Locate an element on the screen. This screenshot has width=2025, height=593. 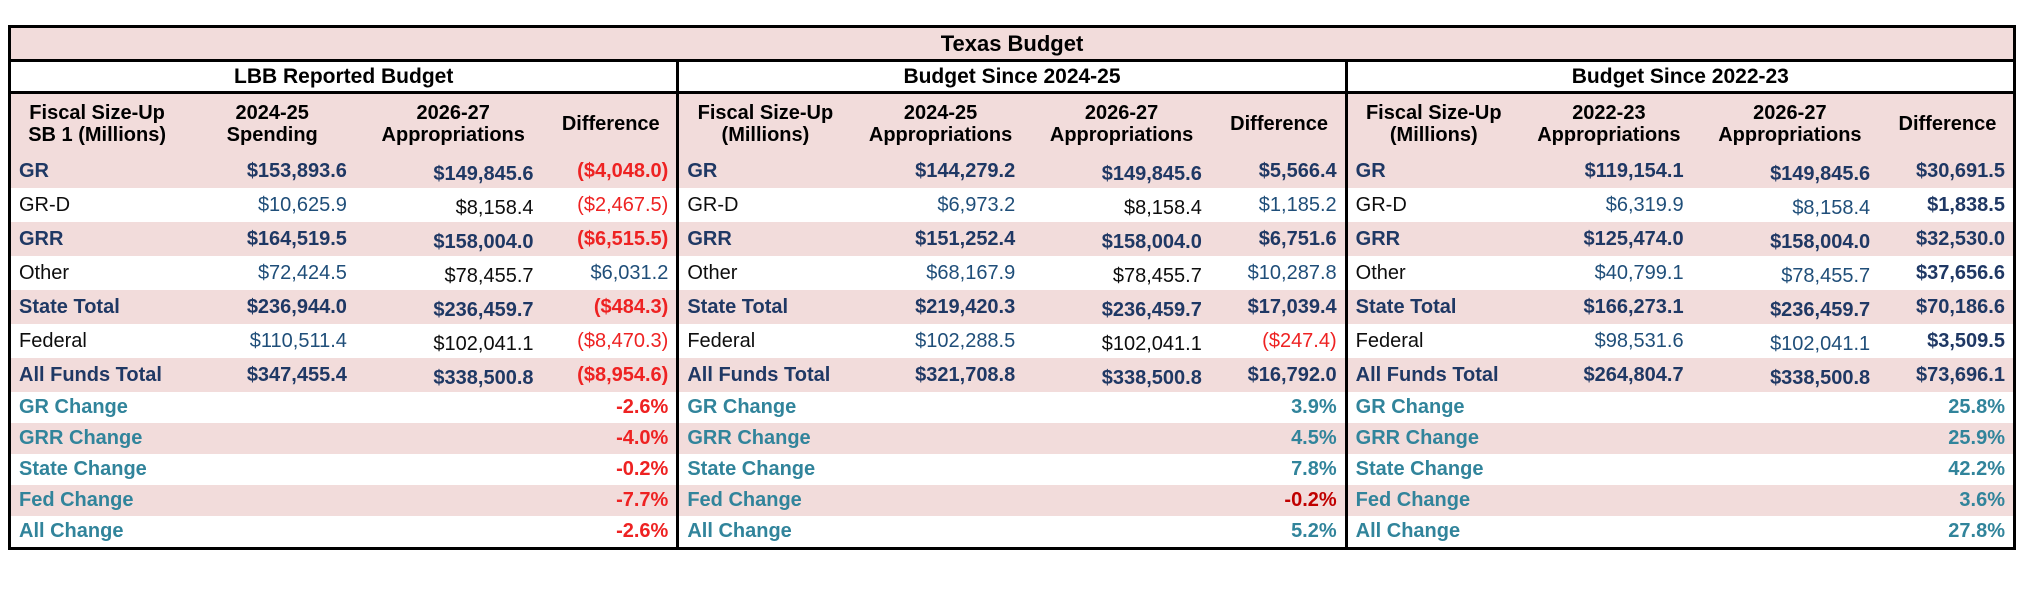
value-cell: $30,691.5 is located at coordinates (1960, 170).